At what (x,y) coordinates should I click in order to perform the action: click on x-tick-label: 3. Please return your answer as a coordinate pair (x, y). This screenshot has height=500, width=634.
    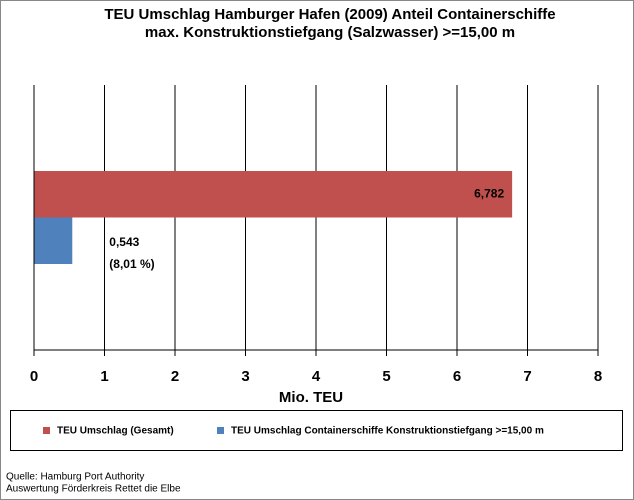
    Looking at the image, I should click on (245, 376).